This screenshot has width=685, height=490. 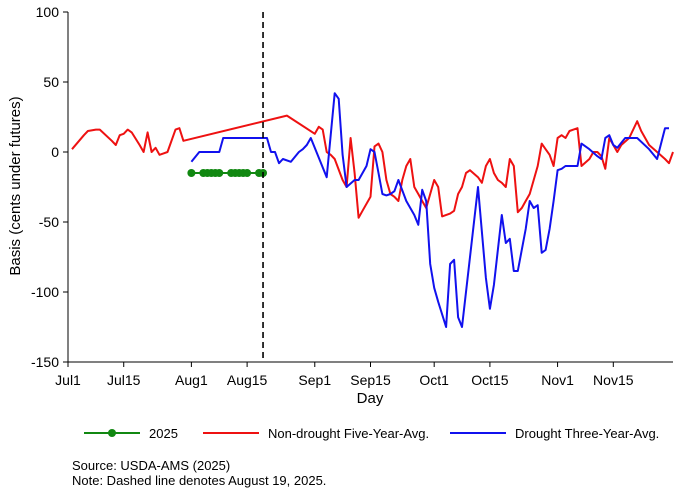 I want to click on x-tick-label: Oct15, so click(x=490, y=380).